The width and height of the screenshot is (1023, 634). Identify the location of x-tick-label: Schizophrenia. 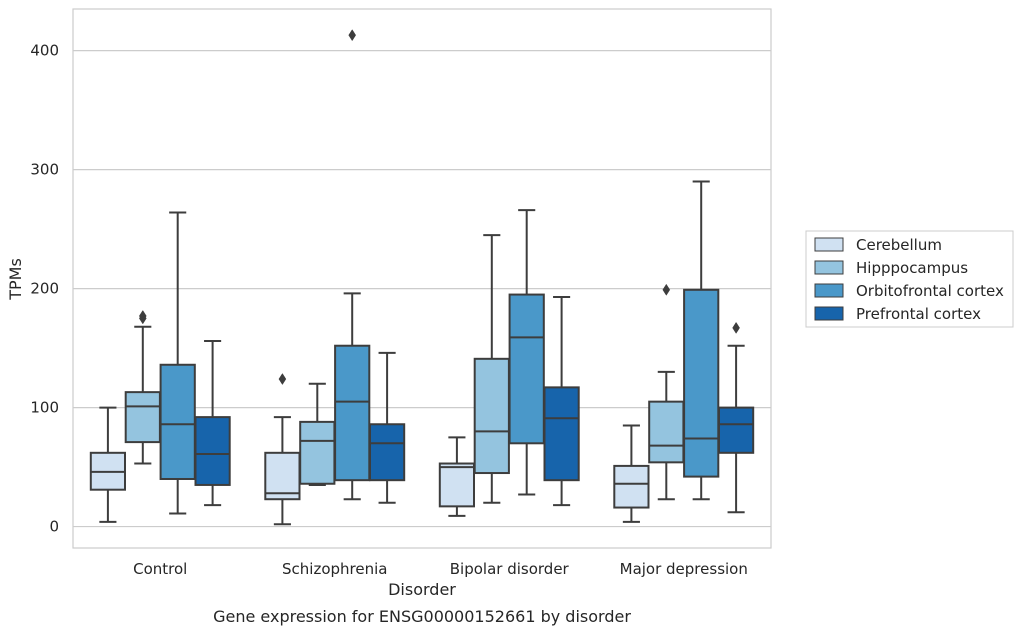
(334, 569).